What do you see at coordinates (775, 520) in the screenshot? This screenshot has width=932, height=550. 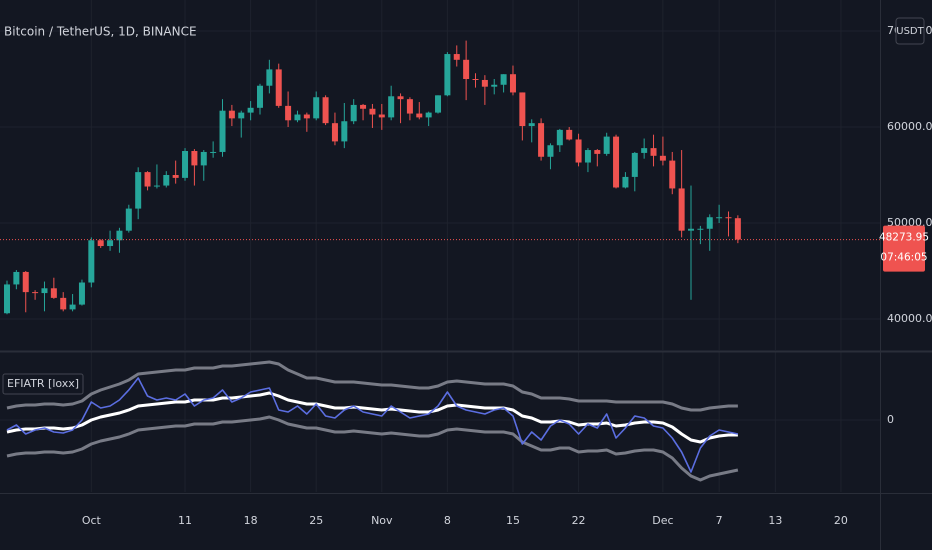 I see `x-tick-label: 13` at bounding box center [775, 520].